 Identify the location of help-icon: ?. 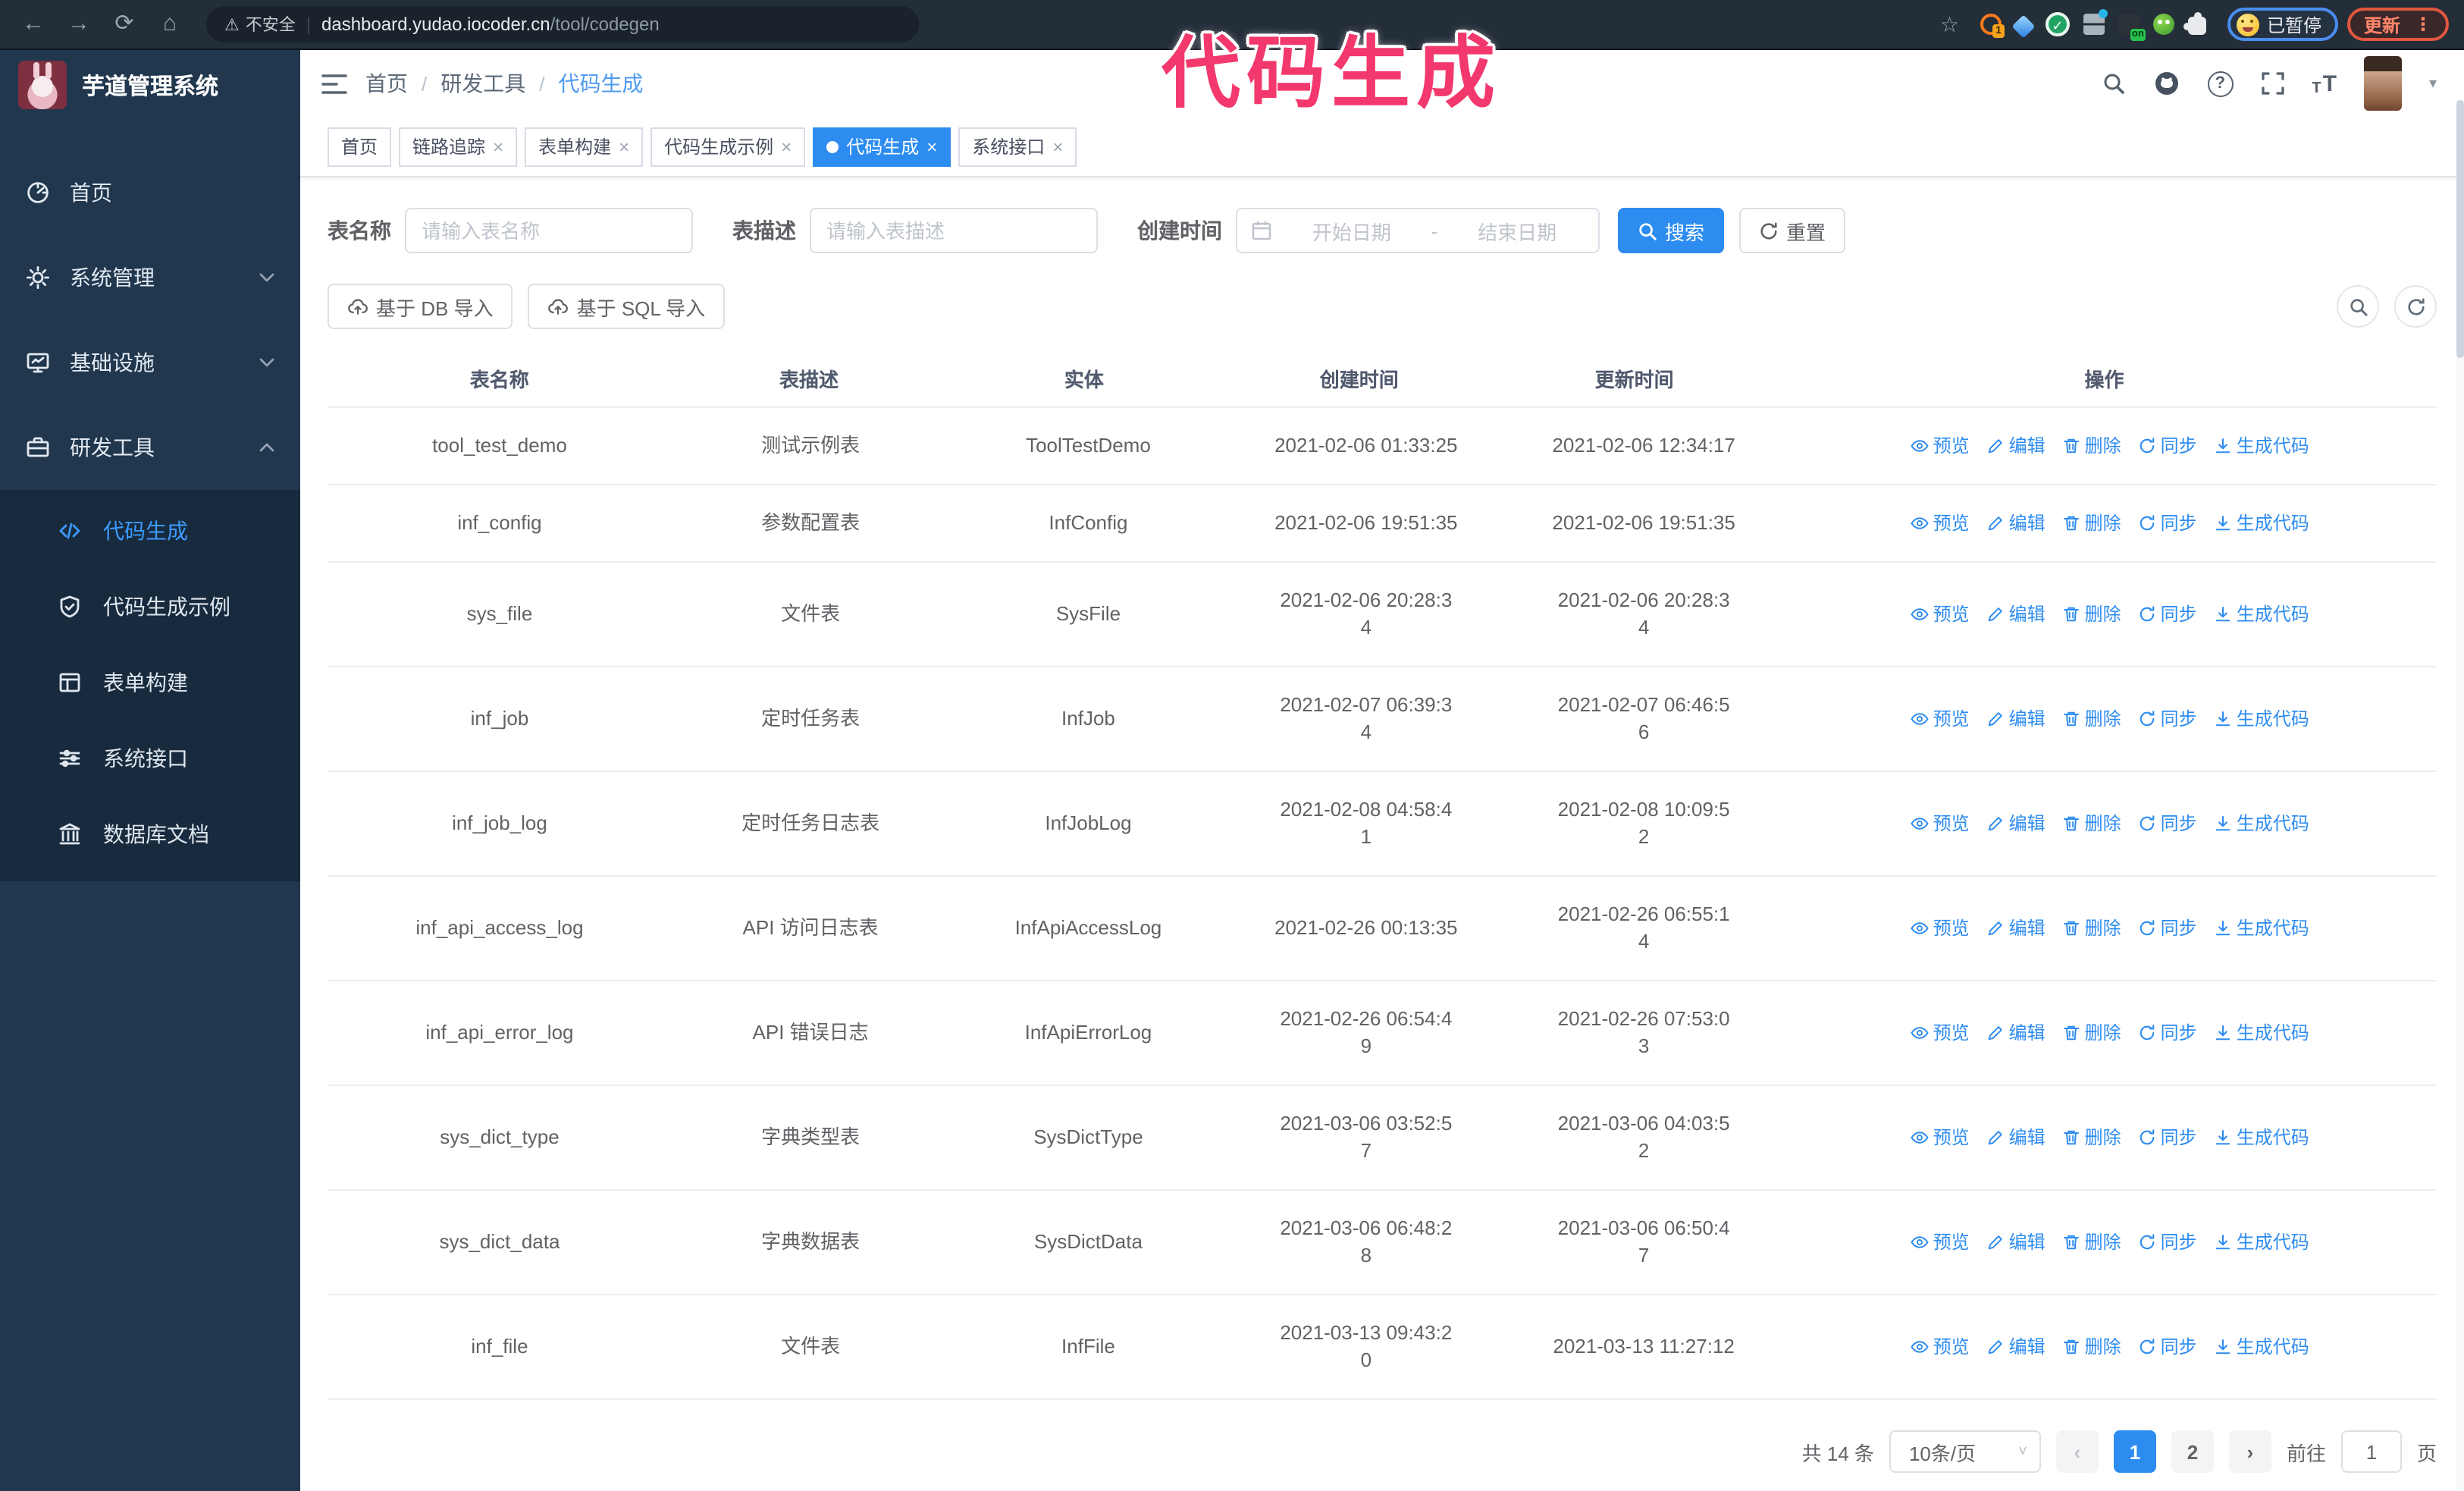
(2220, 83).